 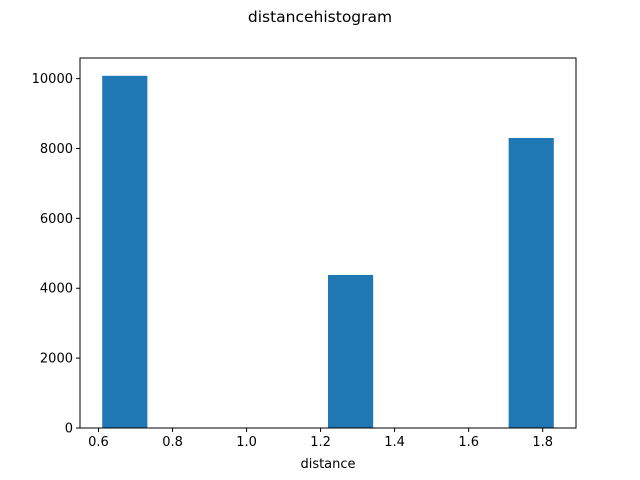 I want to click on x-tick-label: 1.6, so click(x=468, y=442).